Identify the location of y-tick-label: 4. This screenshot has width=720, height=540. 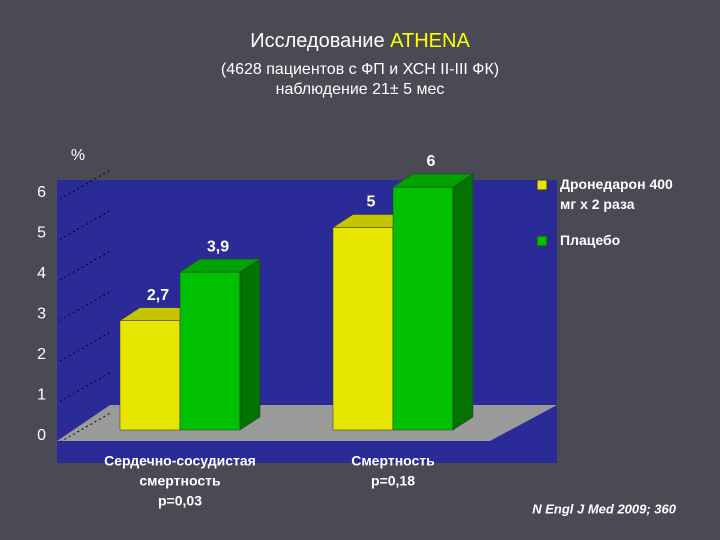
(41, 273).